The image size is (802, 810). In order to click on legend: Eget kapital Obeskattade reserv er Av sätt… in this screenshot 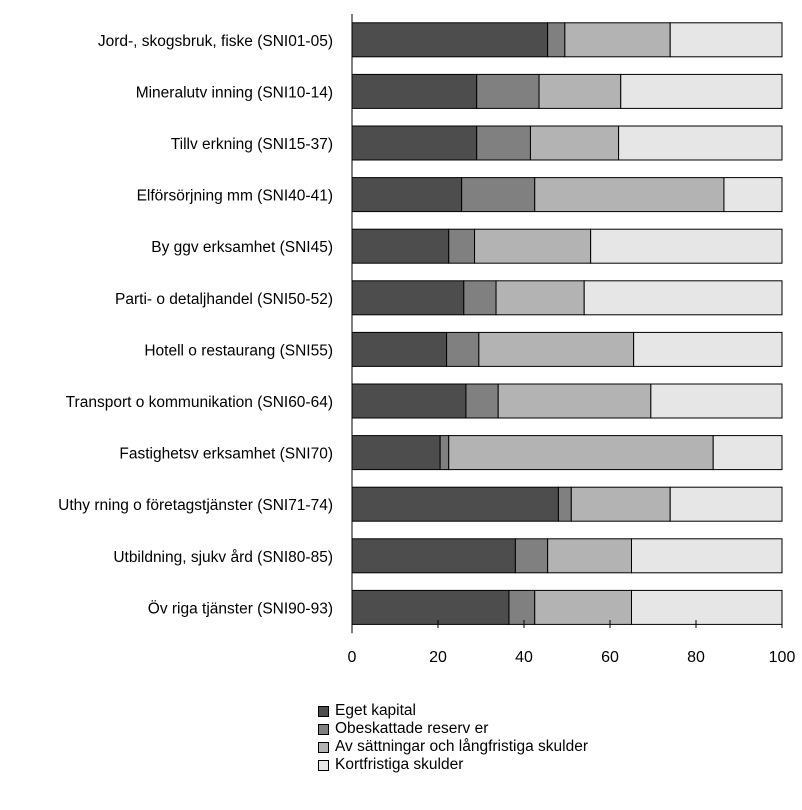, I will do `click(453, 738)`.